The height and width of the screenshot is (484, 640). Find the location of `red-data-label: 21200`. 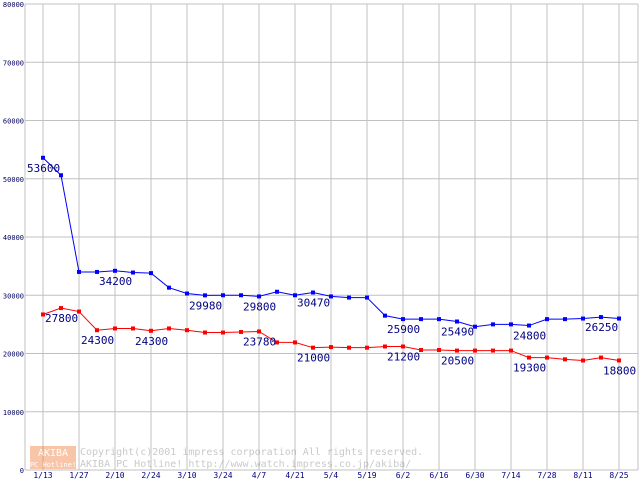

red-data-label: 21200 is located at coordinates (403, 357).